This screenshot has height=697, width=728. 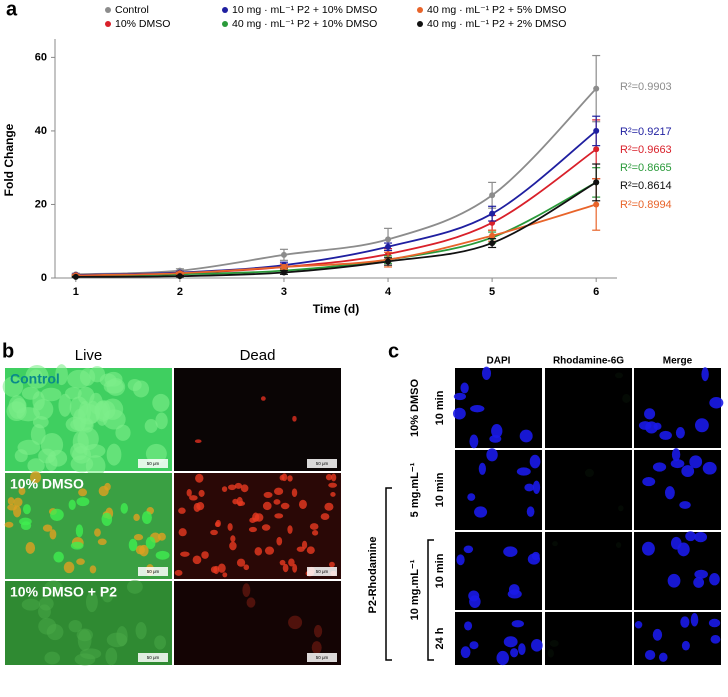 I want to click on y-tick-label: 60, so click(x=41, y=57).